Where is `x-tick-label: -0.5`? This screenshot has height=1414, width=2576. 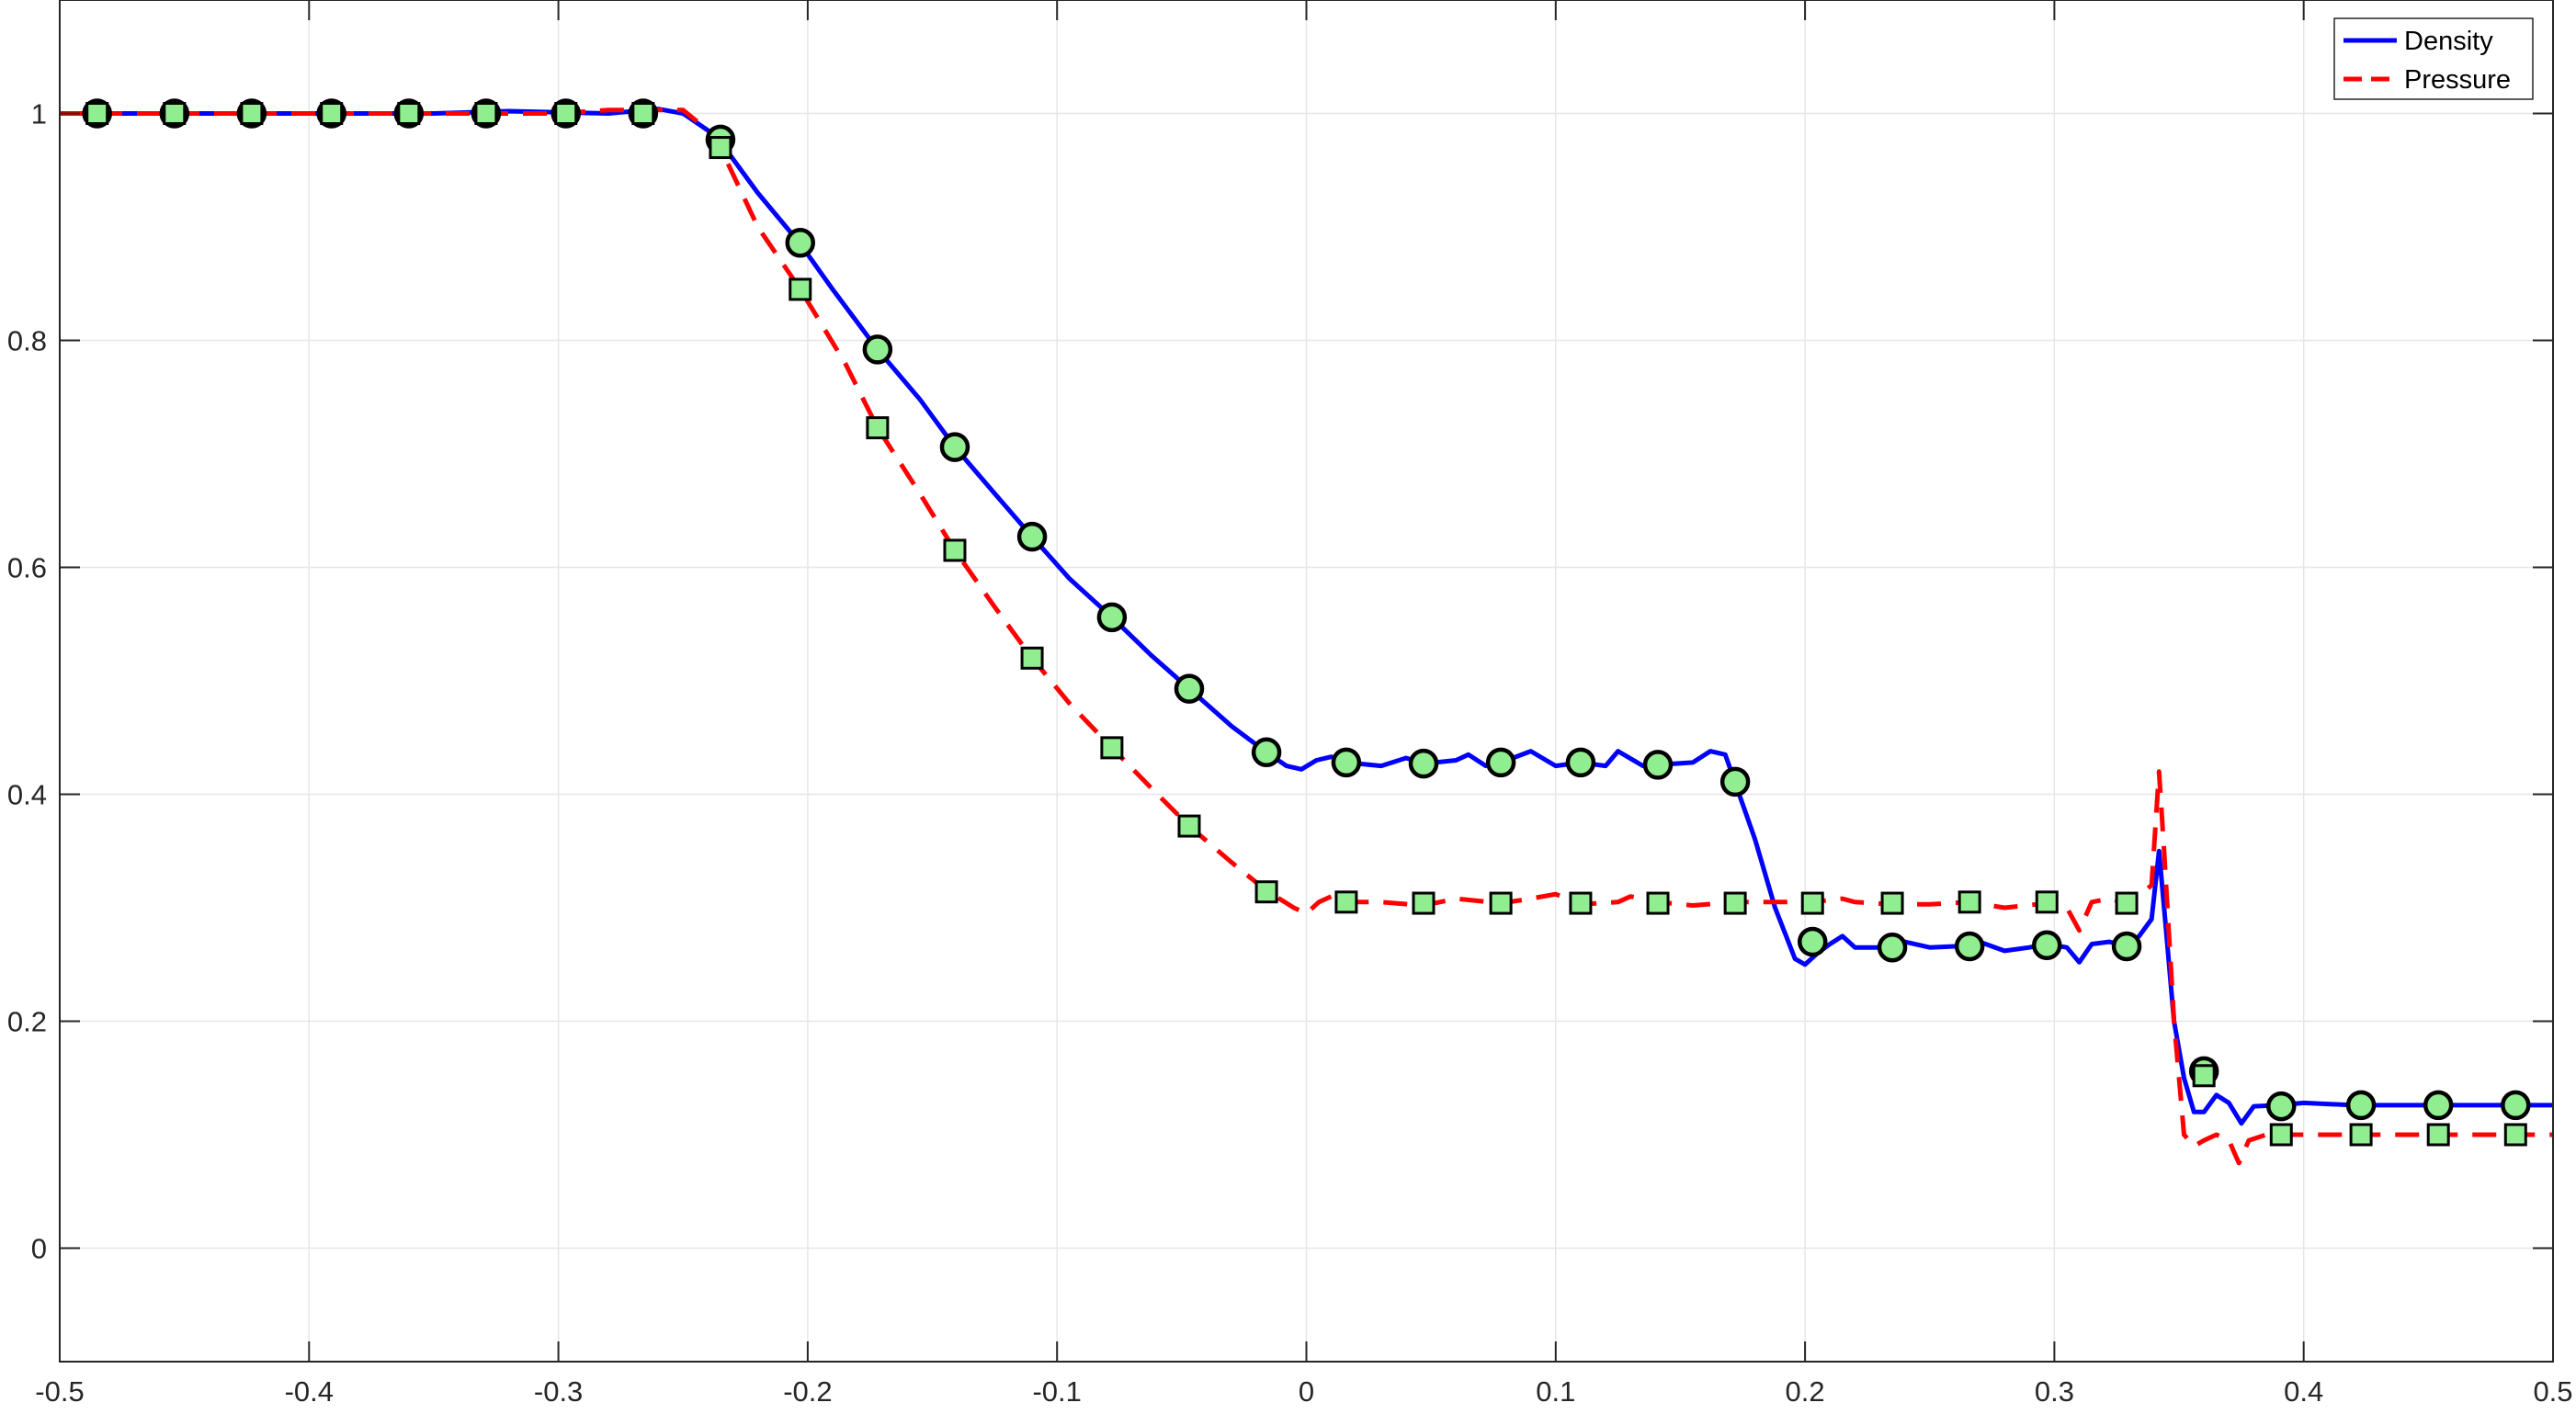 x-tick-label: -0.5 is located at coordinates (59, 1391).